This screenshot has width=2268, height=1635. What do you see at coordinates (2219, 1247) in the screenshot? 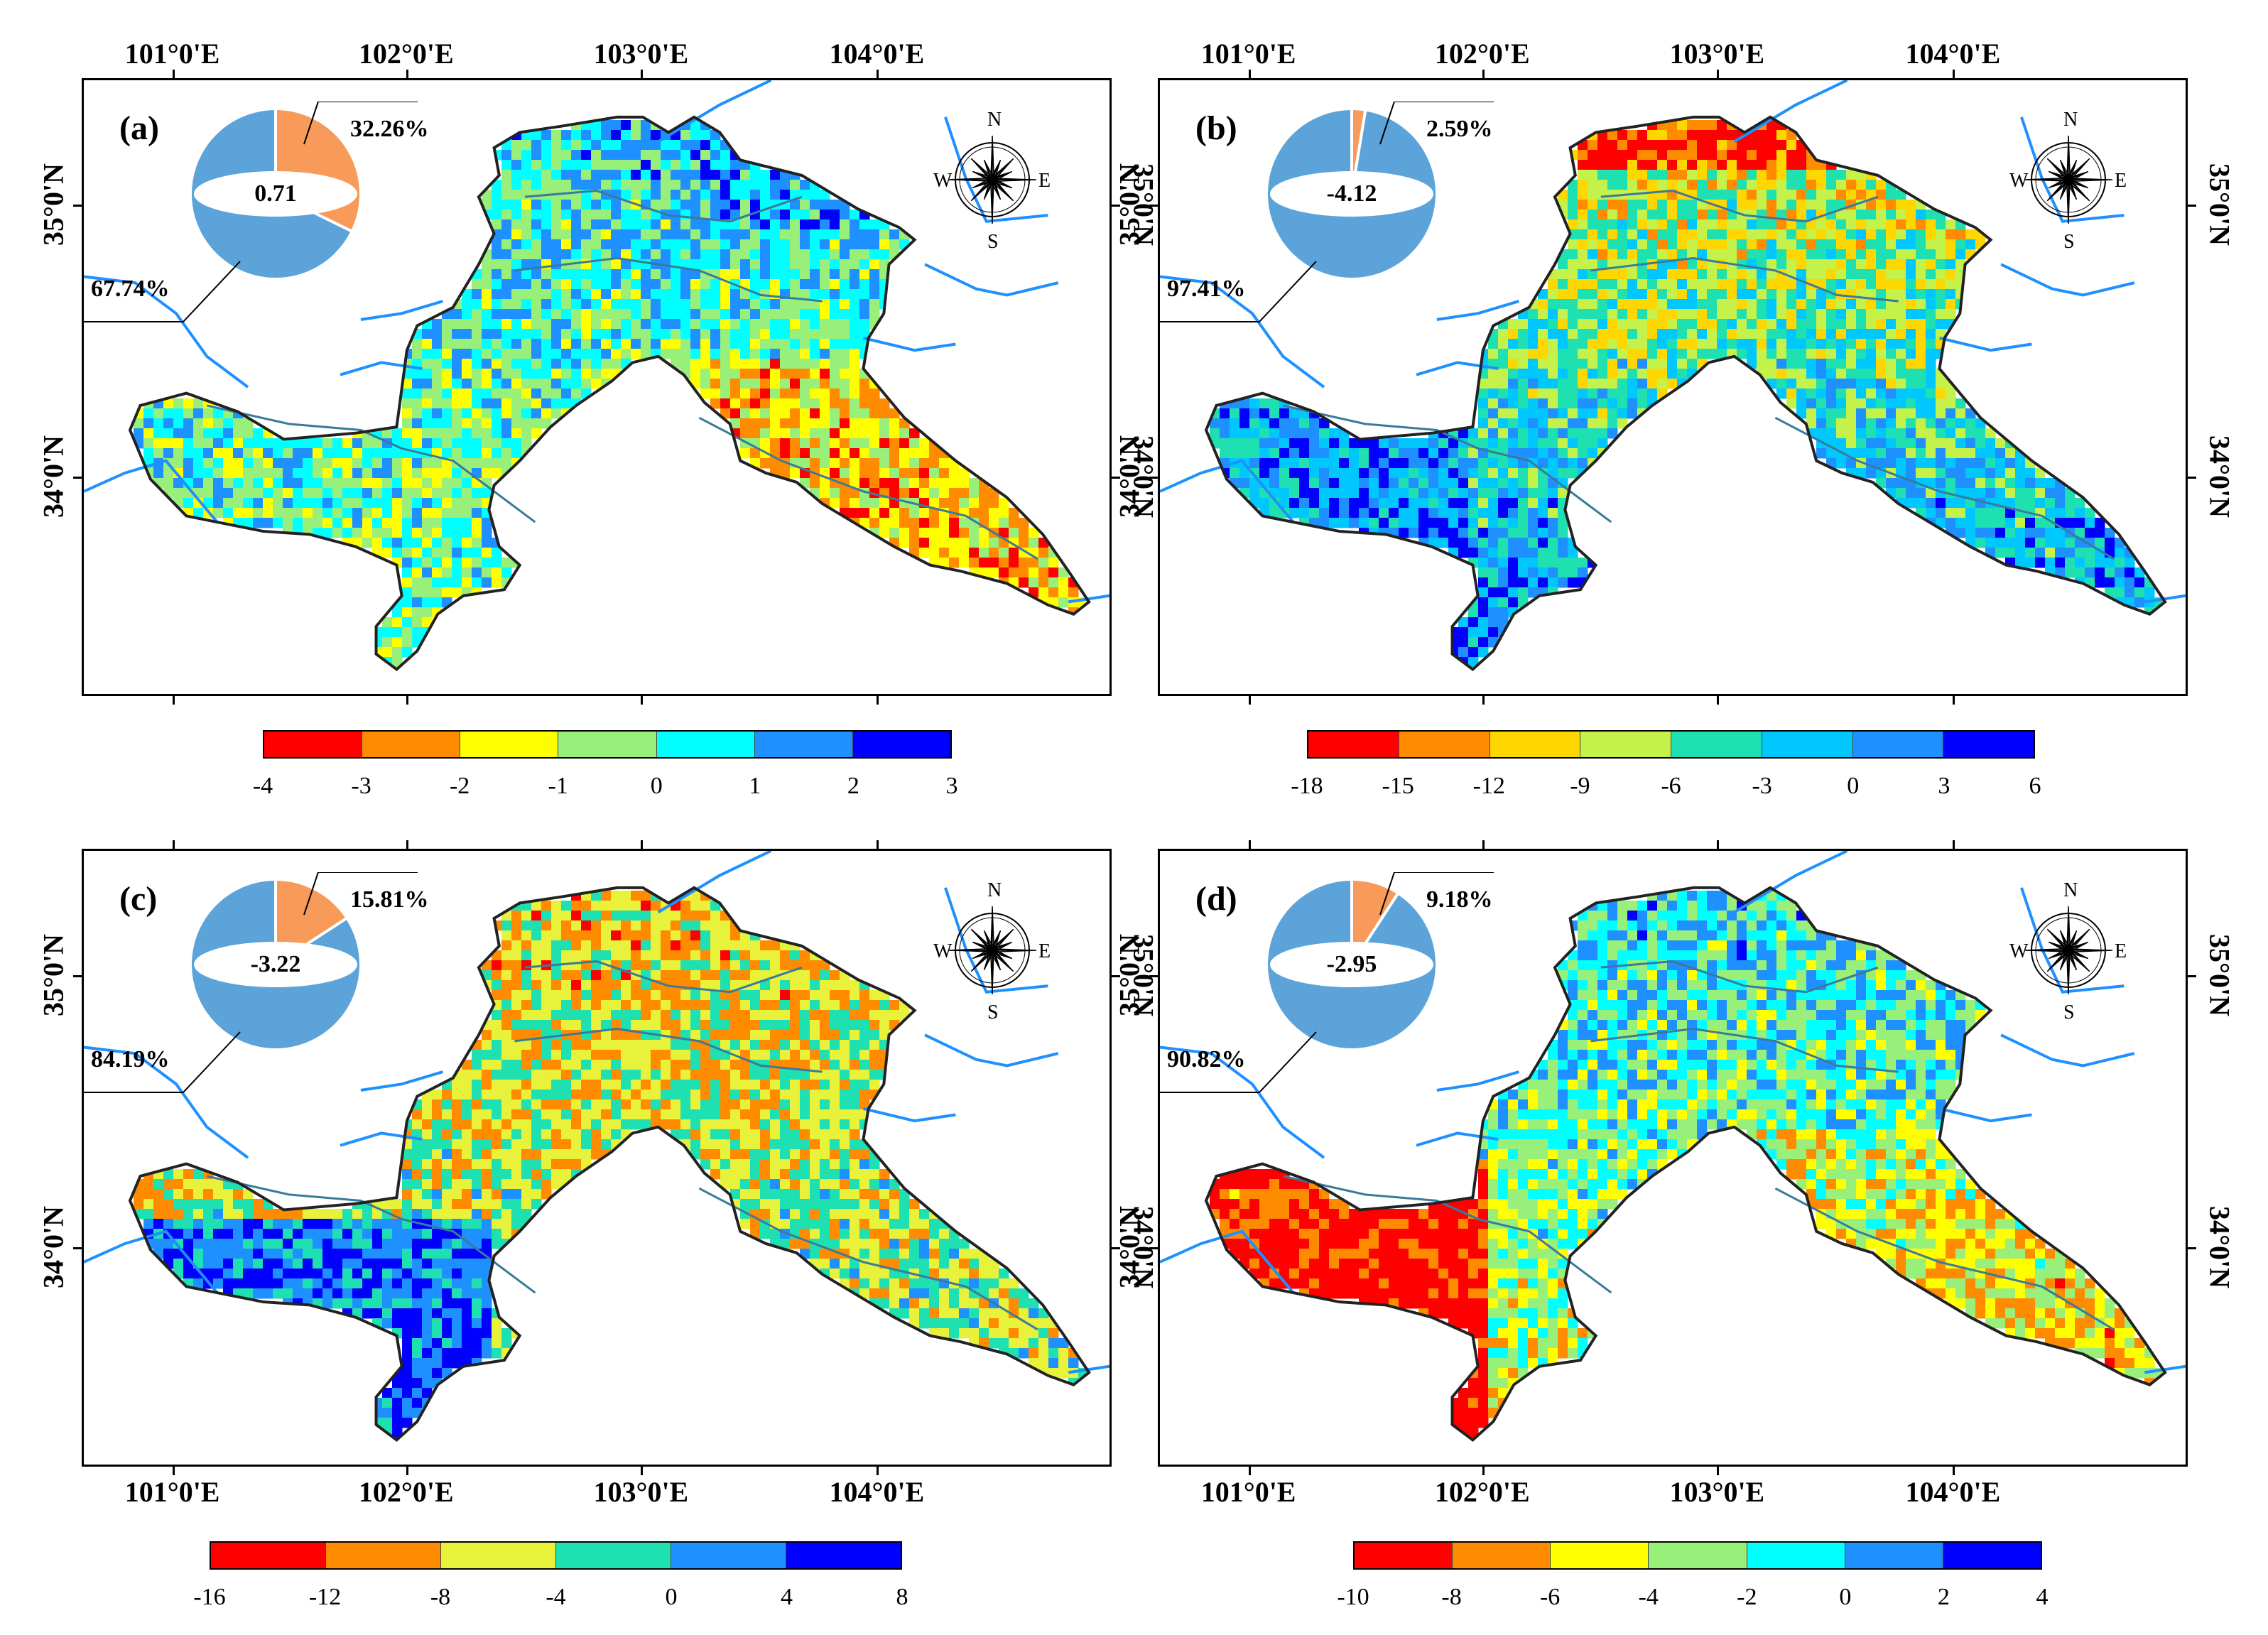
I see `latitude-label-right: 34°0'N` at bounding box center [2219, 1247].